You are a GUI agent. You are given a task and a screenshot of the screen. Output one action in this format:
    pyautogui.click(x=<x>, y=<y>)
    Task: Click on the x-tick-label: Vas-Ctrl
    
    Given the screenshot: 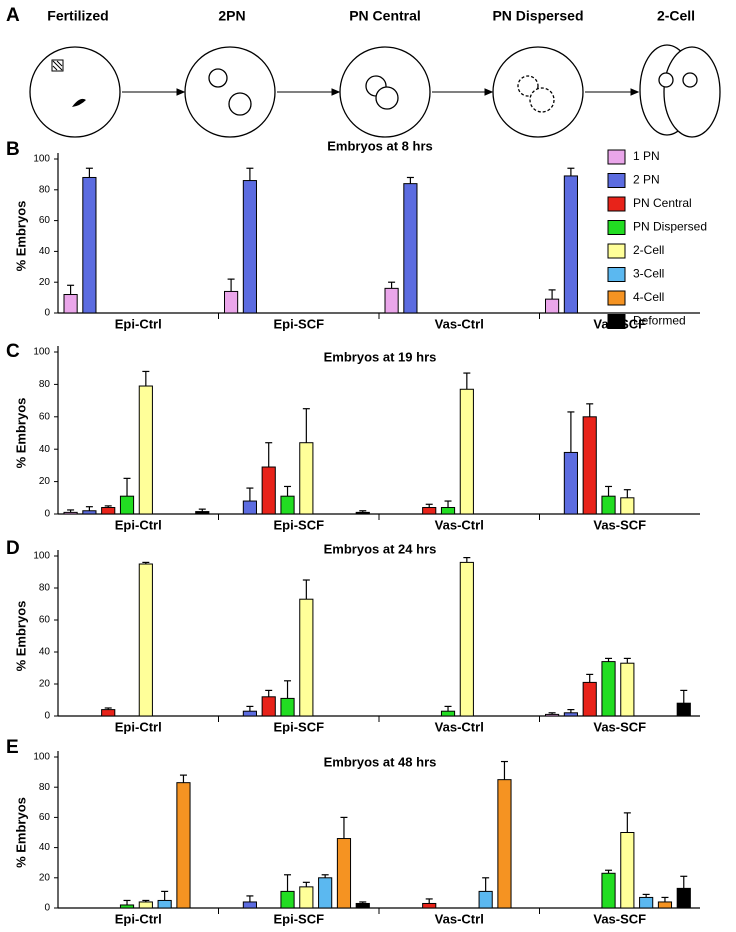 What is the action you would take?
    pyautogui.click(x=459, y=726)
    